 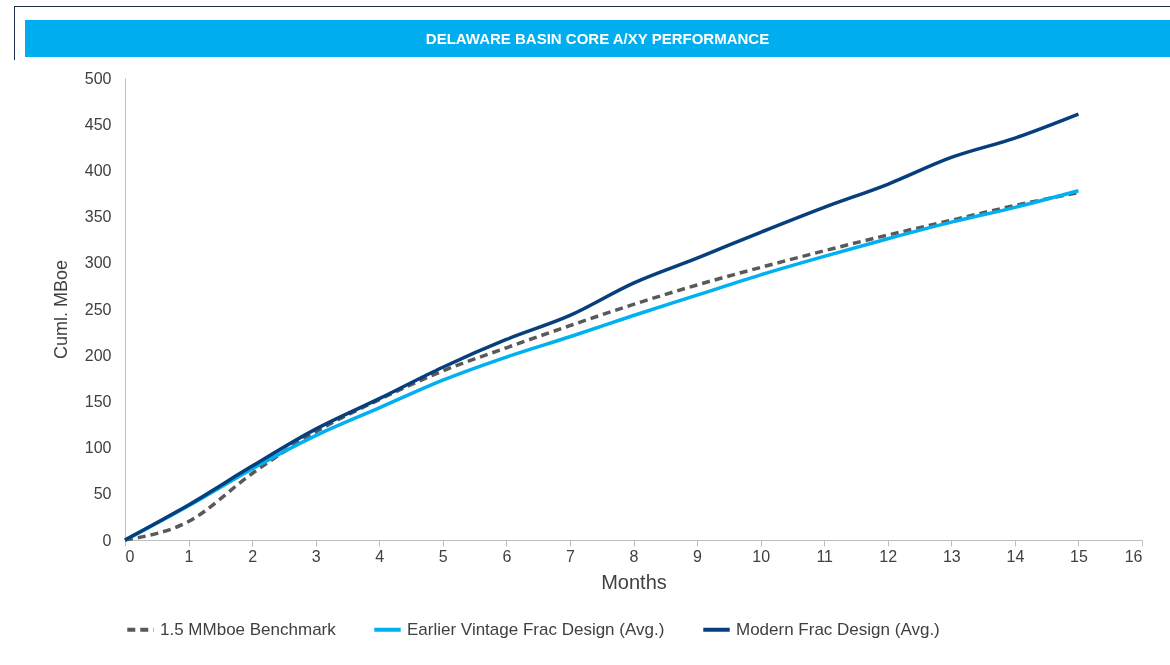 What do you see at coordinates (189, 556) in the screenshot?
I see `x-tick-label: 1` at bounding box center [189, 556].